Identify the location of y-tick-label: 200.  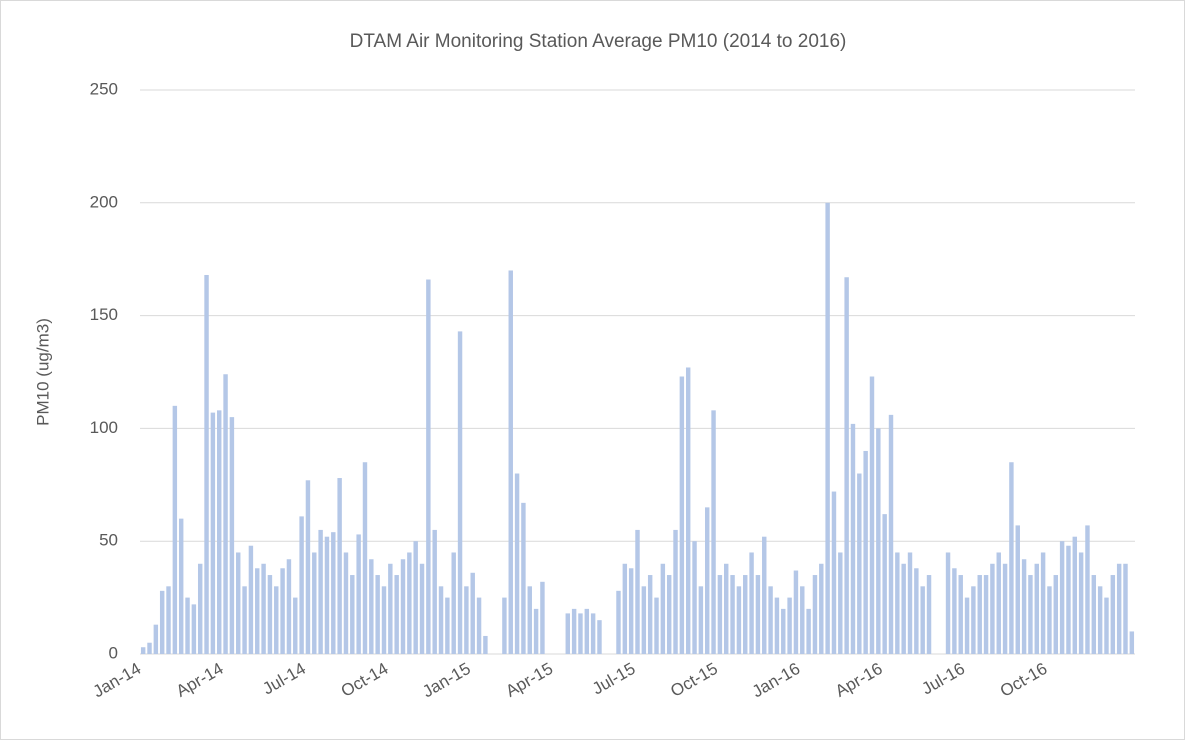
(104, 201).